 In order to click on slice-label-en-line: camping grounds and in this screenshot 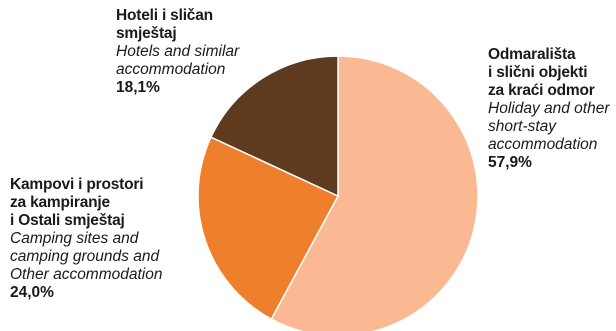, I will do `click(85, 256)`.